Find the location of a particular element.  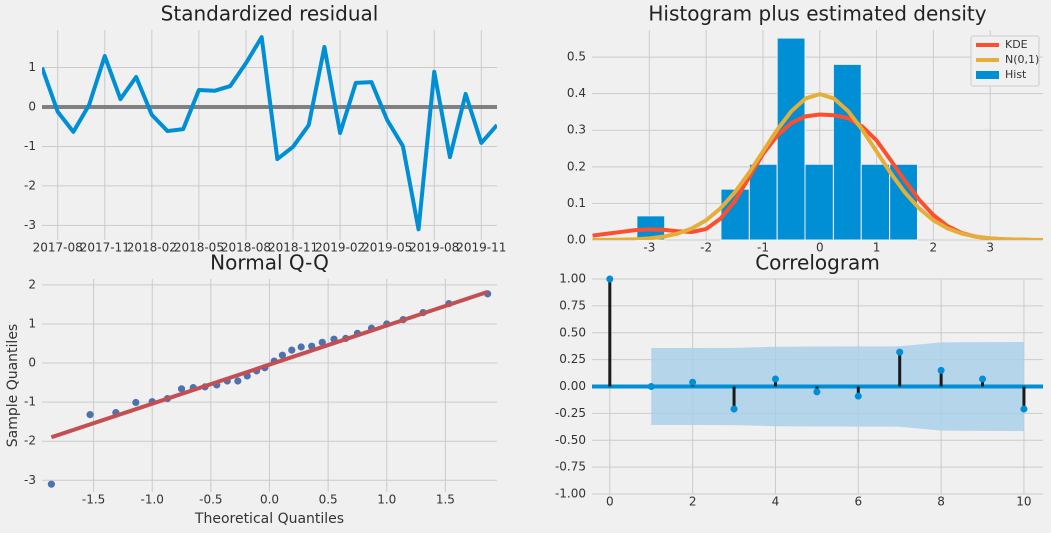

y-tick-label: -0.50 is located at coordinates (570, 440).